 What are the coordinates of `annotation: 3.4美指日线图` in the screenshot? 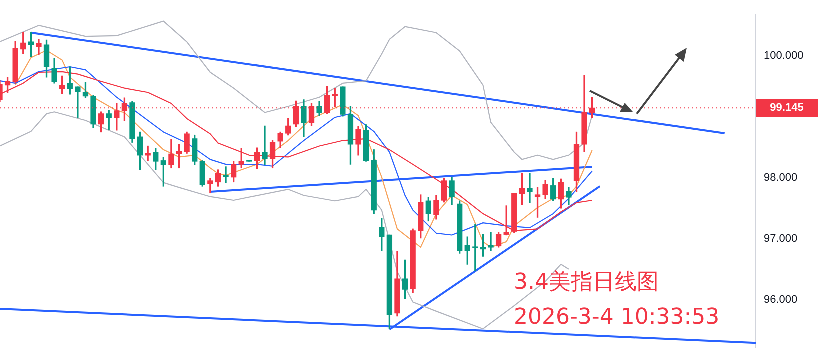 It's located at (586, 283).